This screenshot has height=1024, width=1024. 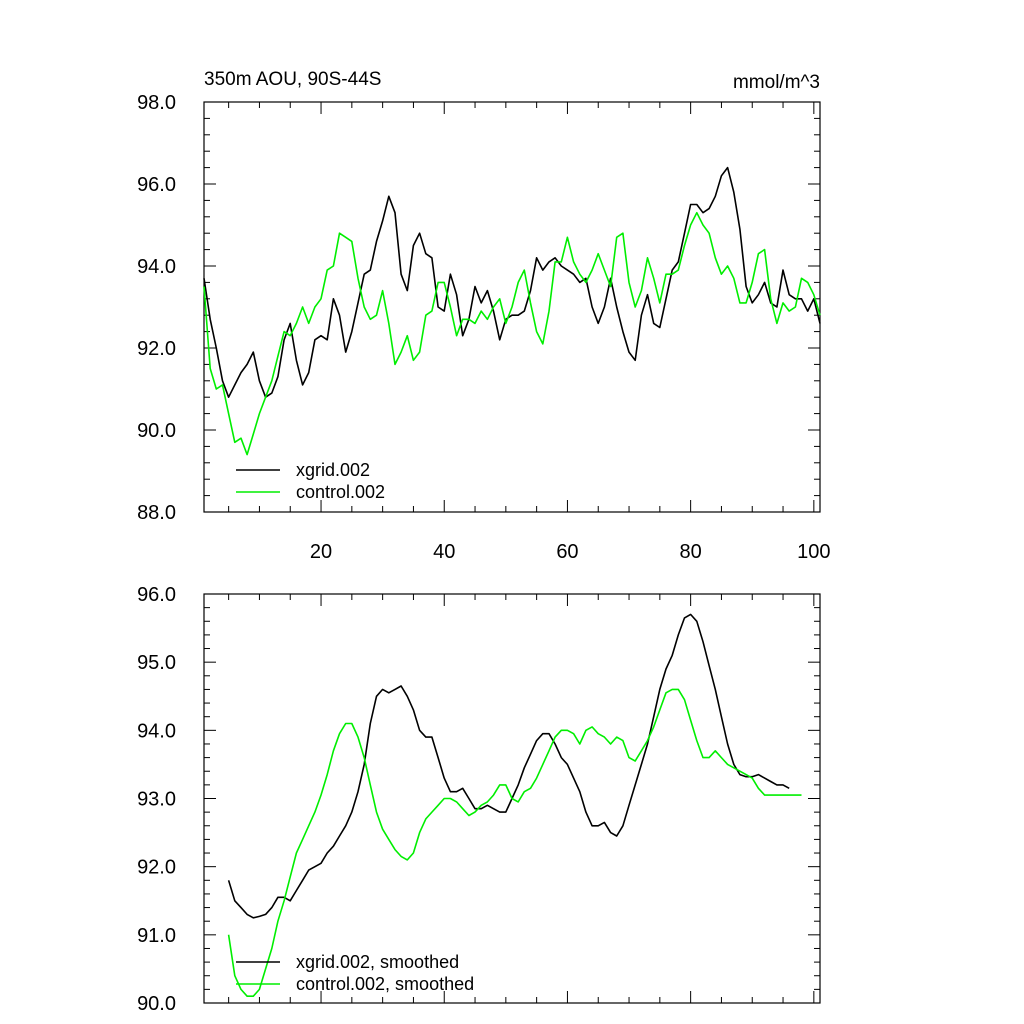 What do you see at coordinates (156, 513) in the screenshot?
I see `y-tick-label: 88.0` at bounding box center [156, 513].